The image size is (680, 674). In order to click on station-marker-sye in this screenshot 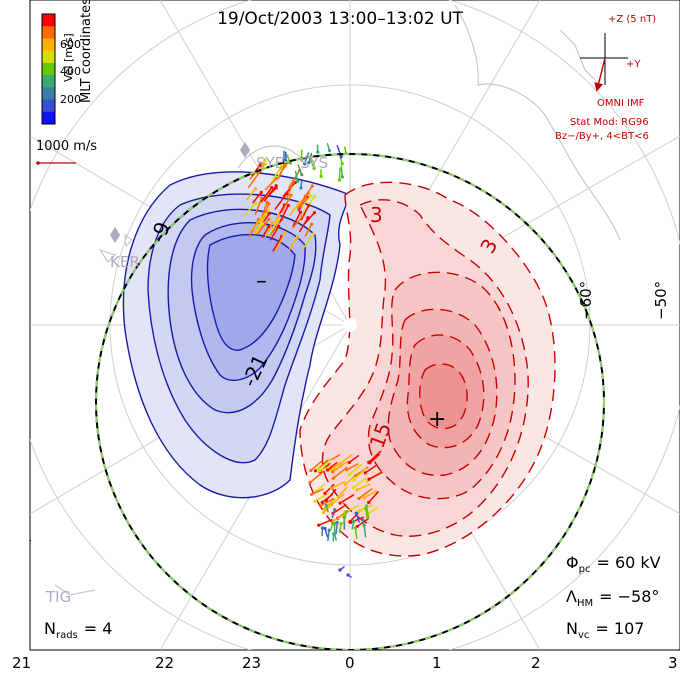, I will do `click(245, 150)`.